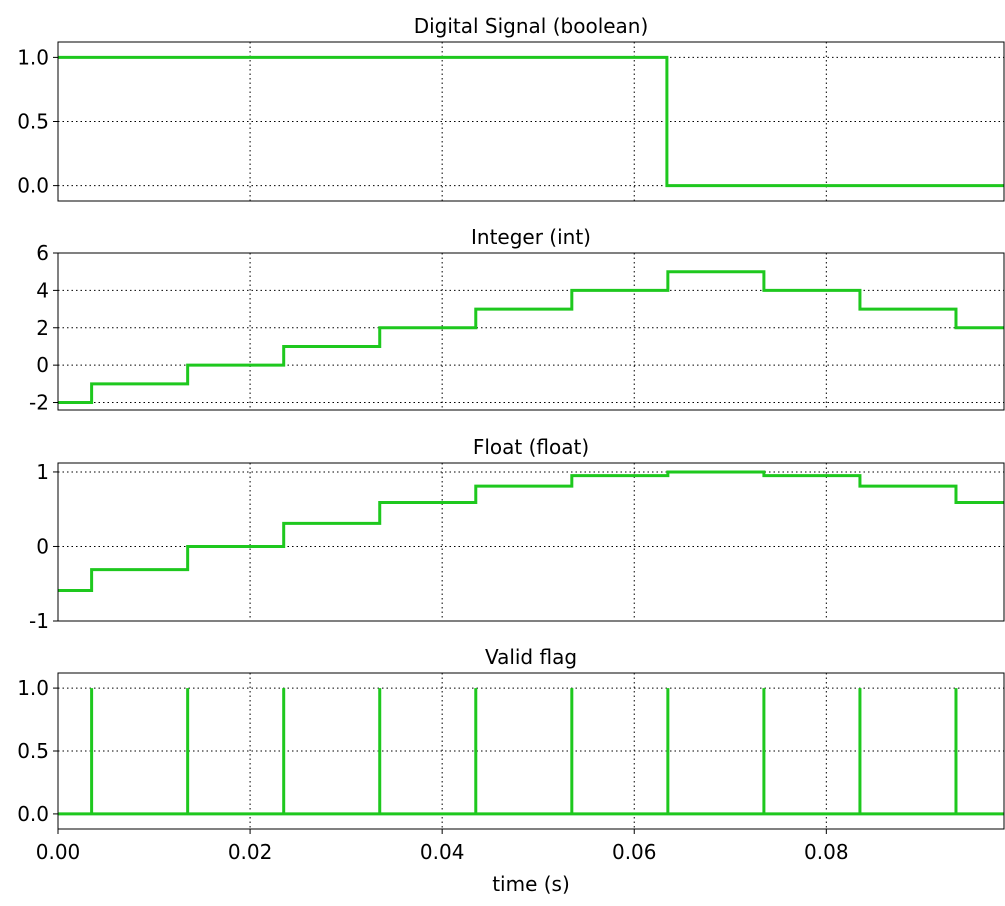  I want to click on x-tick-label: 0.04, so click(442, 852).